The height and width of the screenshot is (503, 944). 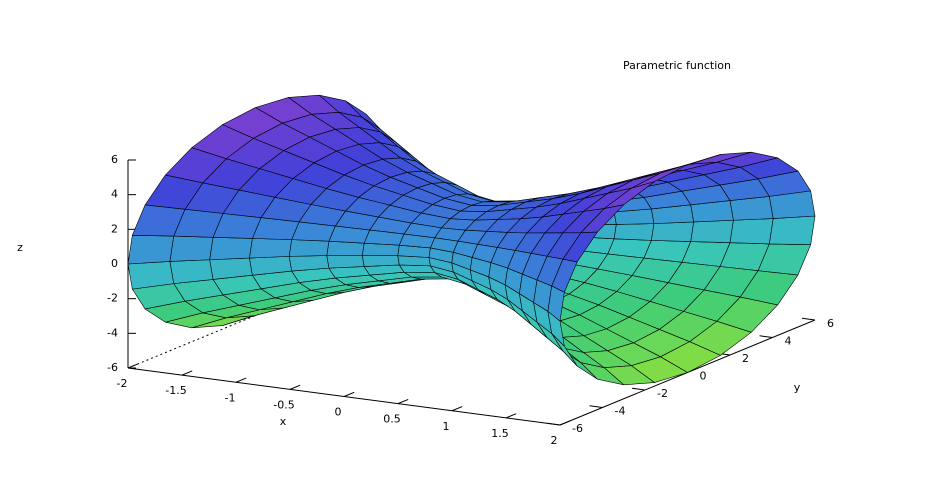 What do you see at coordinates (114, 194) in the screenshot?
I see `z-tick-label: 4` at bounding box center [114, 194].